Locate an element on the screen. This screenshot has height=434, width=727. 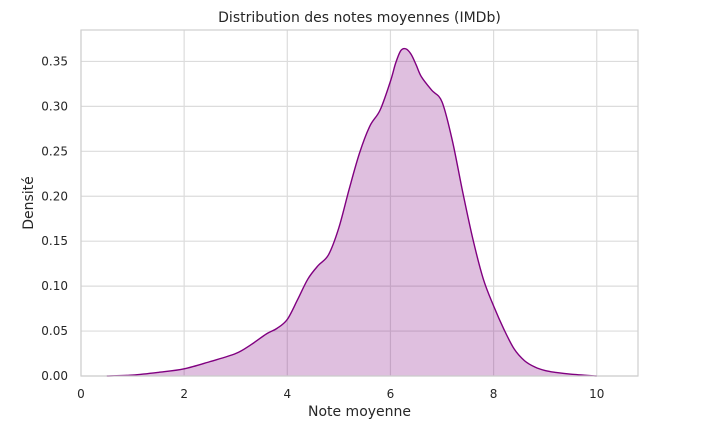
y-tick-label: 0.30 is located at coordinates (54, 106).